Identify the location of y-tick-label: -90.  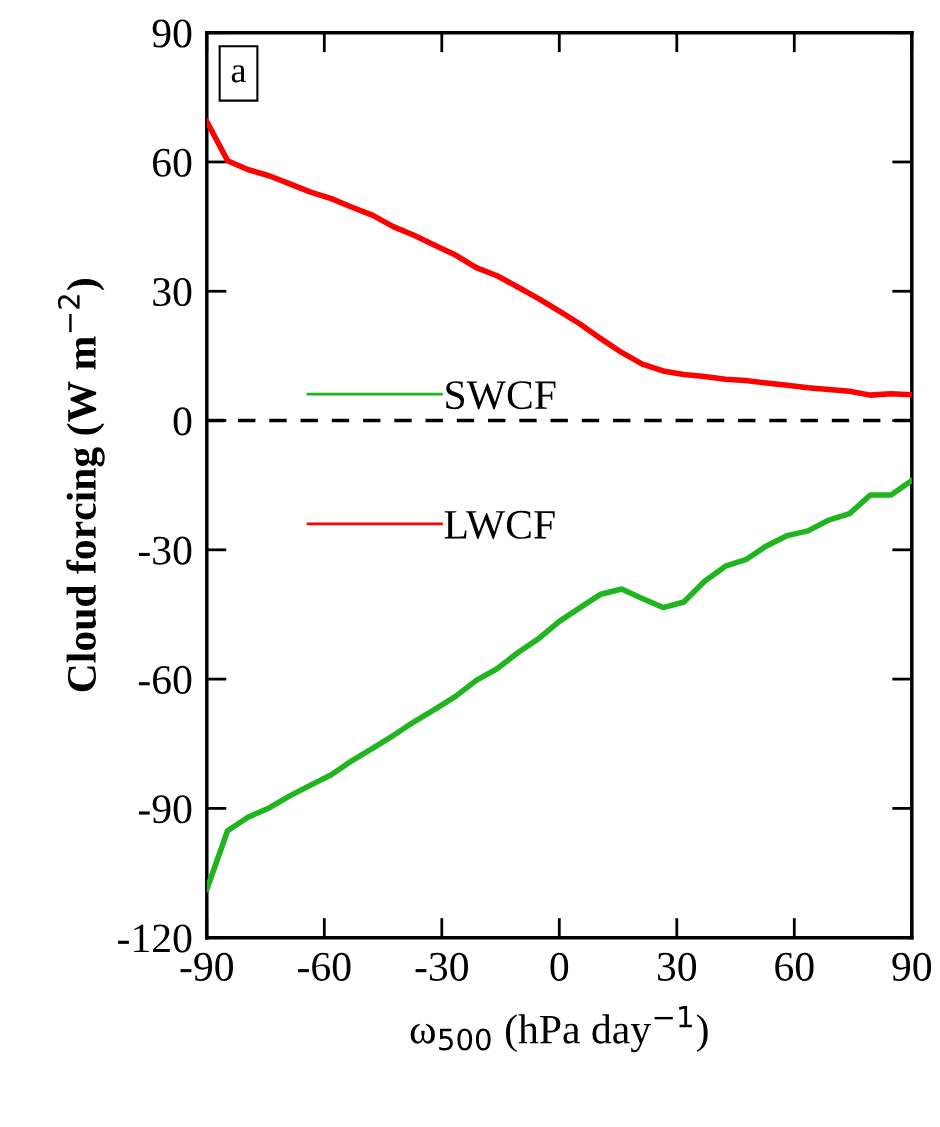
(165, 809).